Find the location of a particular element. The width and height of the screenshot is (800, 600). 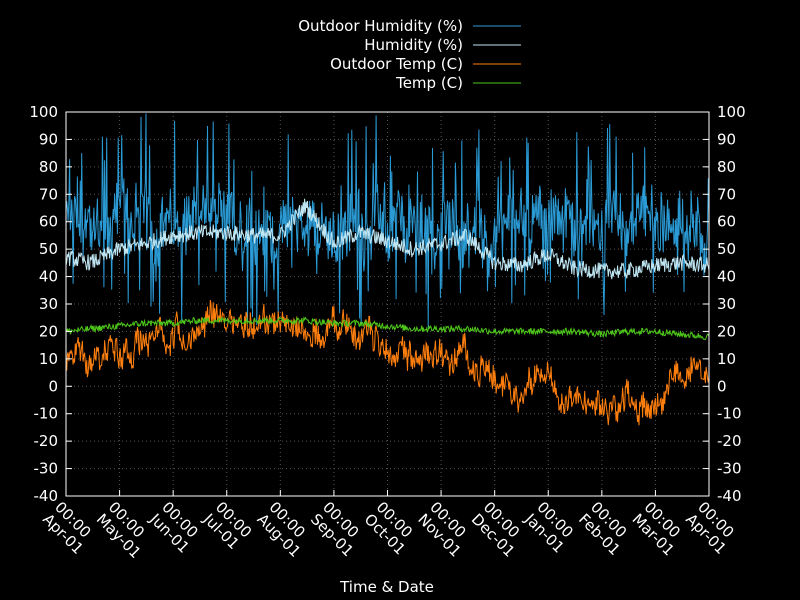

y2-tick-label: 80 is located at coordinates (726, 167).